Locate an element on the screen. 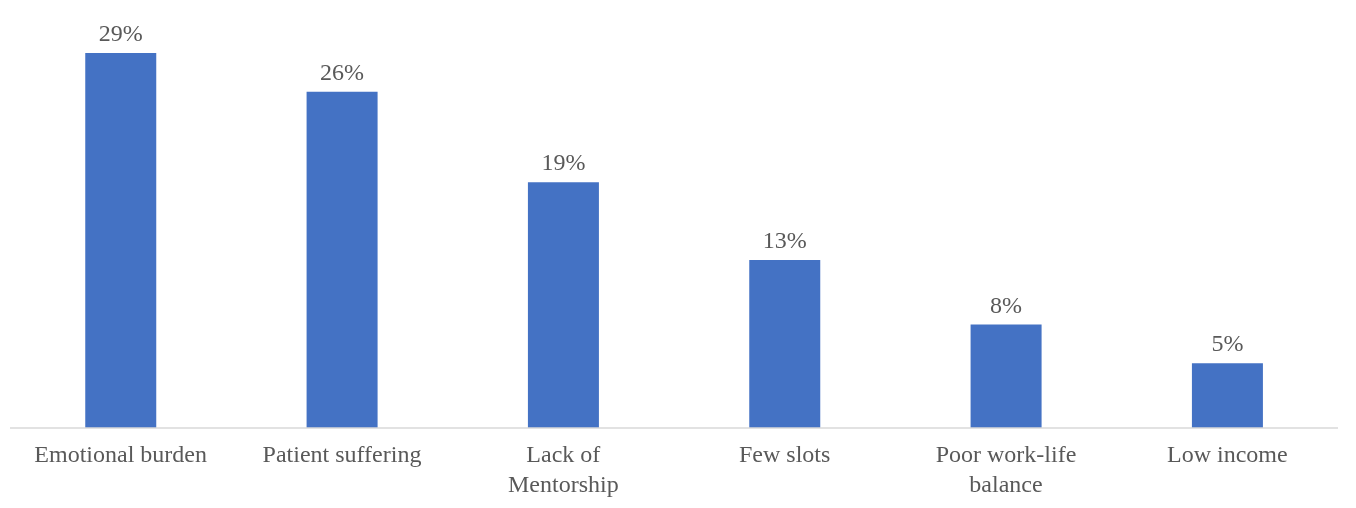  x-tick-label: Patient suffering is located at coordinates (342, 454).